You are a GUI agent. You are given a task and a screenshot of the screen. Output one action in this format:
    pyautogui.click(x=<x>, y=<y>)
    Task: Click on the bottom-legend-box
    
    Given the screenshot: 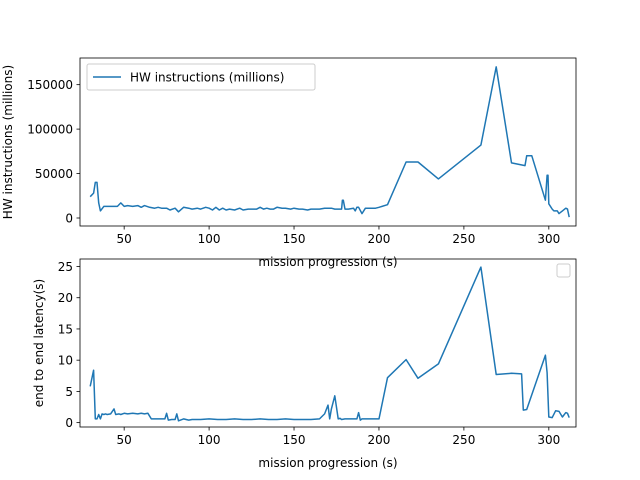 What is the action you would take?
    pyautogui.click(x=563, y=270)
    